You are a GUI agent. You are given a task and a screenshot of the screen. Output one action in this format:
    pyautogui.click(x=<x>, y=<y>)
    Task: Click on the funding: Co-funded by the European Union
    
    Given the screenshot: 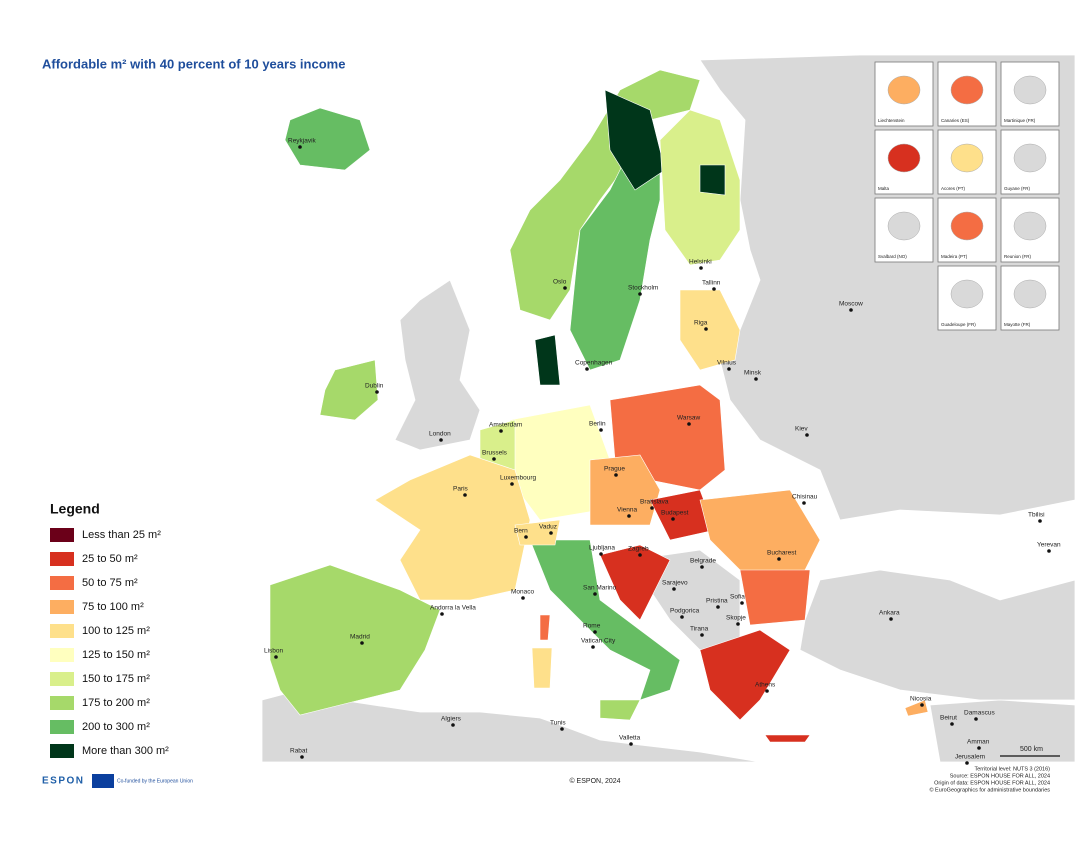 What is the action you would take?
    pyautogui.click(x=155, y=781)
    